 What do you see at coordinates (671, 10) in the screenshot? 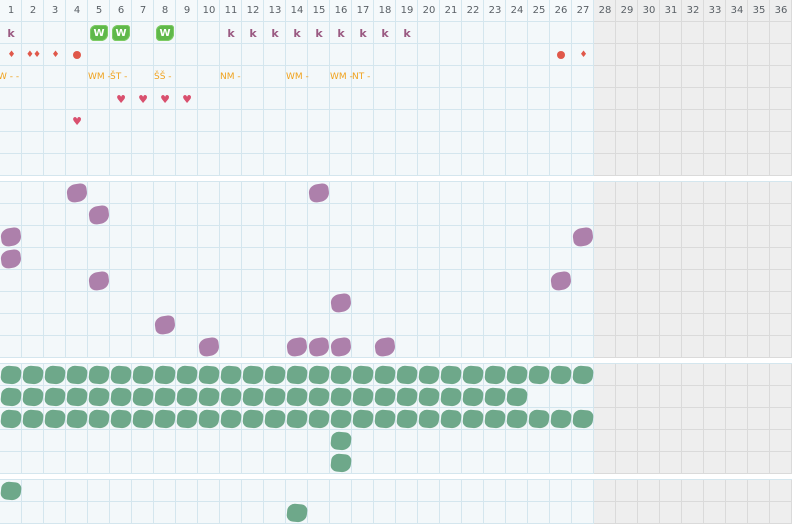
I see `day-number-31: 31` at bounding box center [671, 10].